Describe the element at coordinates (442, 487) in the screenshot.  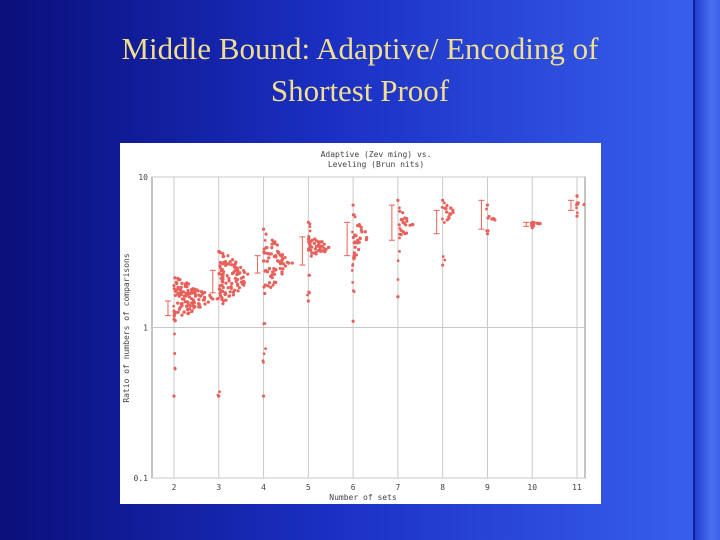
I see `x-tick-label: 8` at that location.